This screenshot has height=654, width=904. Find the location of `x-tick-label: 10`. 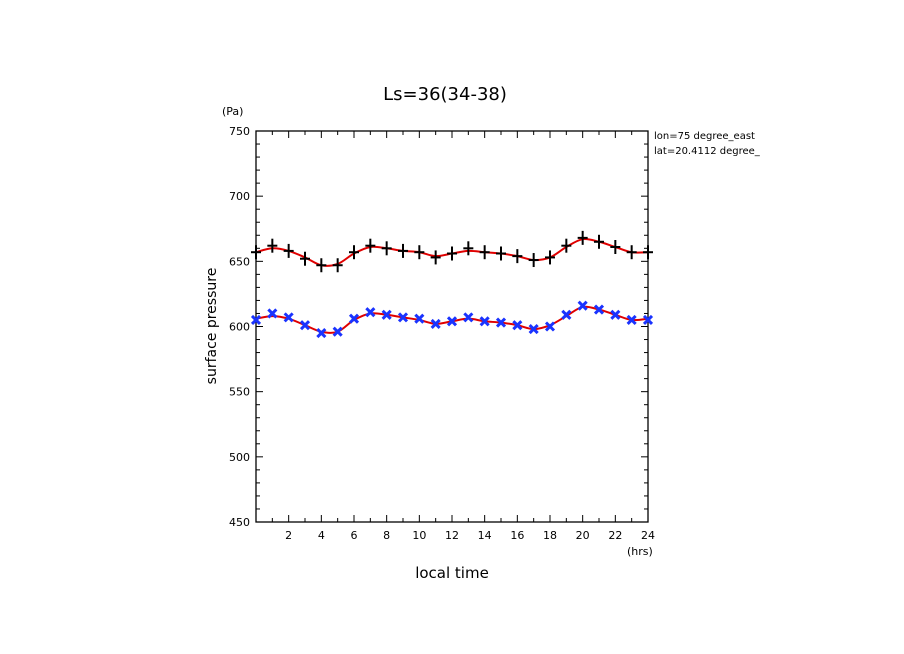

x-tick-label: 10 is located at coordinates (419, 535).